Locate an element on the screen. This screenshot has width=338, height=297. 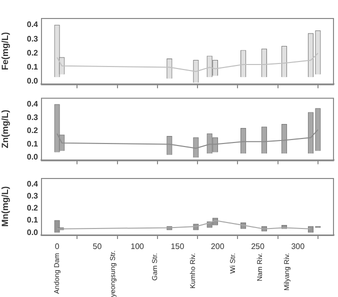
x-tick-label: 50 is located at coordinates (97, 247).